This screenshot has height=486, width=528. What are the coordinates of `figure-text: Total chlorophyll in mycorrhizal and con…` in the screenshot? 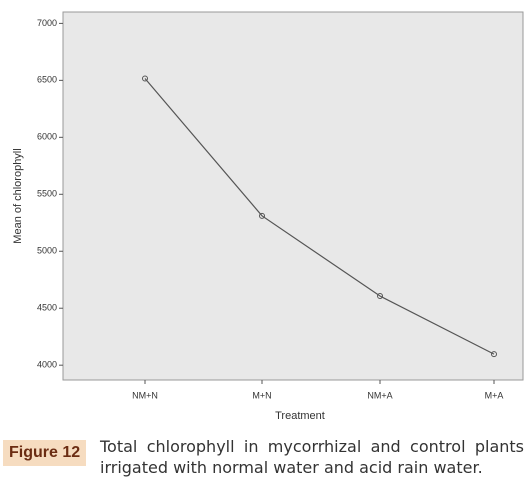 It's located at (312, 457).